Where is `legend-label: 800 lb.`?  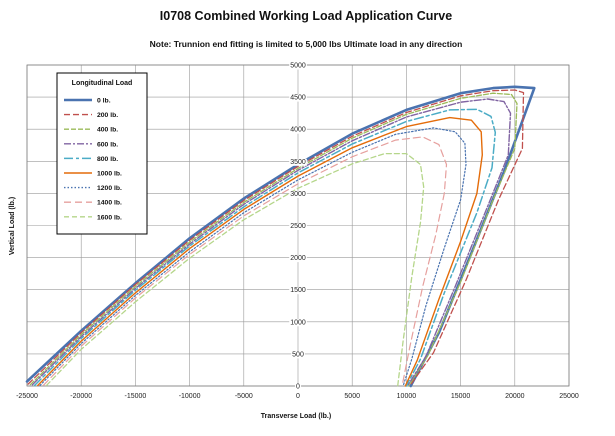 legend-label: 800 lb. is located at coordinates (107, 159).